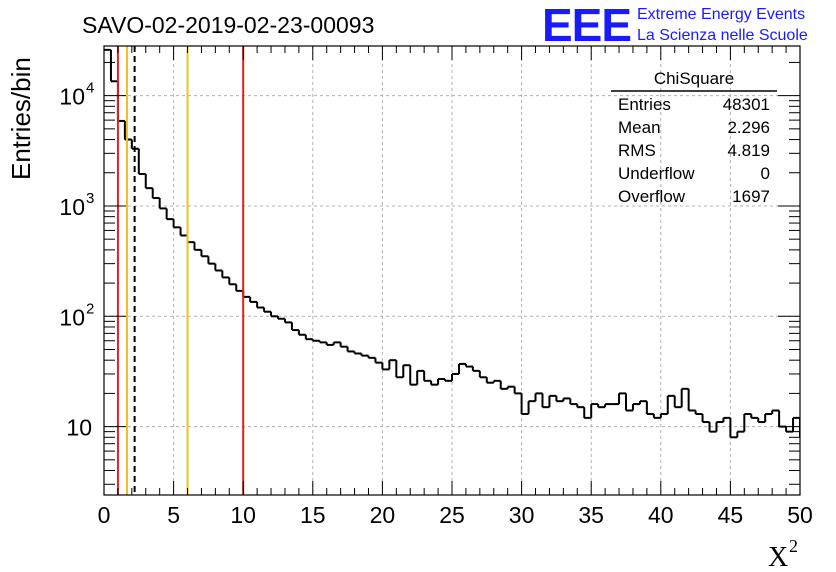  I want to click on y-tick-label: 10 2, so click(76, 315).